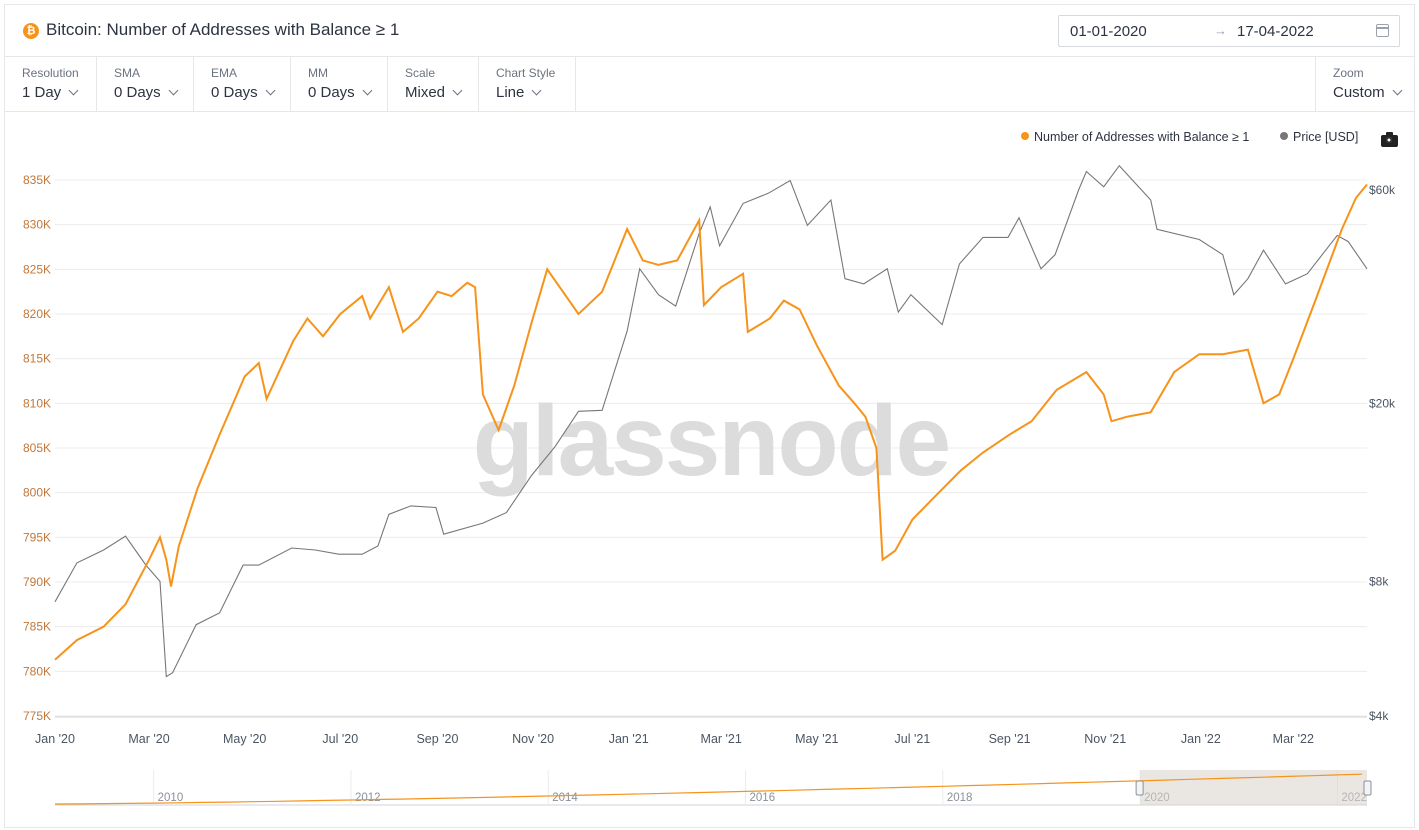 The image size is (1419, 830). Describe the element at coordinates (37, 716) in the screenshot. I see `y-tick-label-left: 775K` at that location.